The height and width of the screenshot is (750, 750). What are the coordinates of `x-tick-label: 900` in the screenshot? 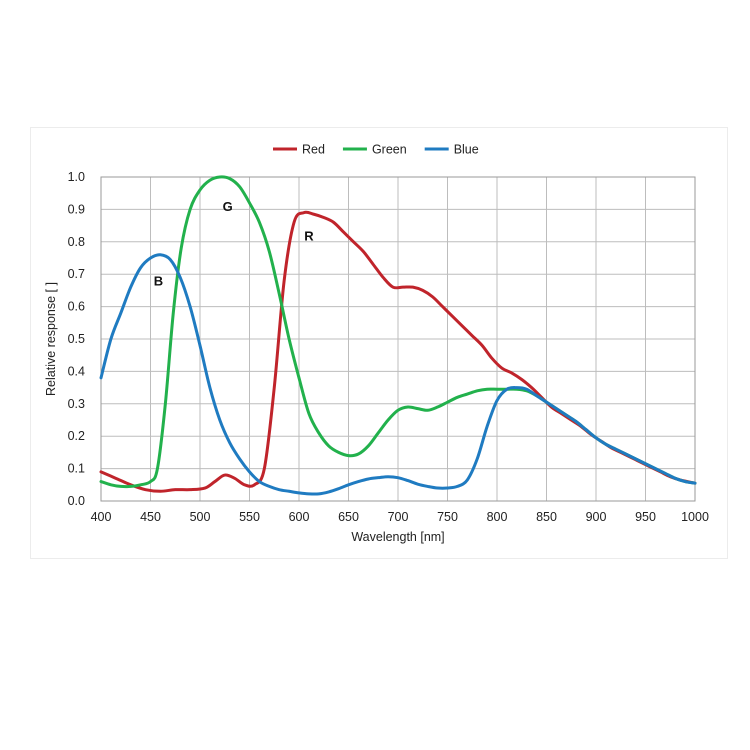 It's located at (596, 517).